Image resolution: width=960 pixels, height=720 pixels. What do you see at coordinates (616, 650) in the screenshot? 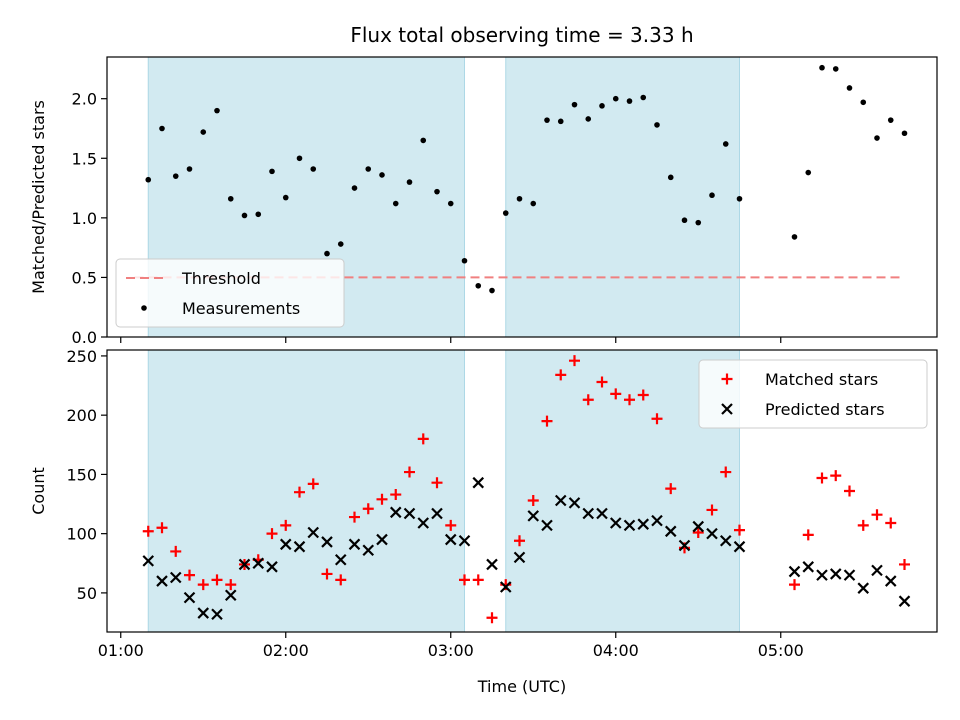
I see `x-tick-label: 04:00` at bounding box center [616, 650].